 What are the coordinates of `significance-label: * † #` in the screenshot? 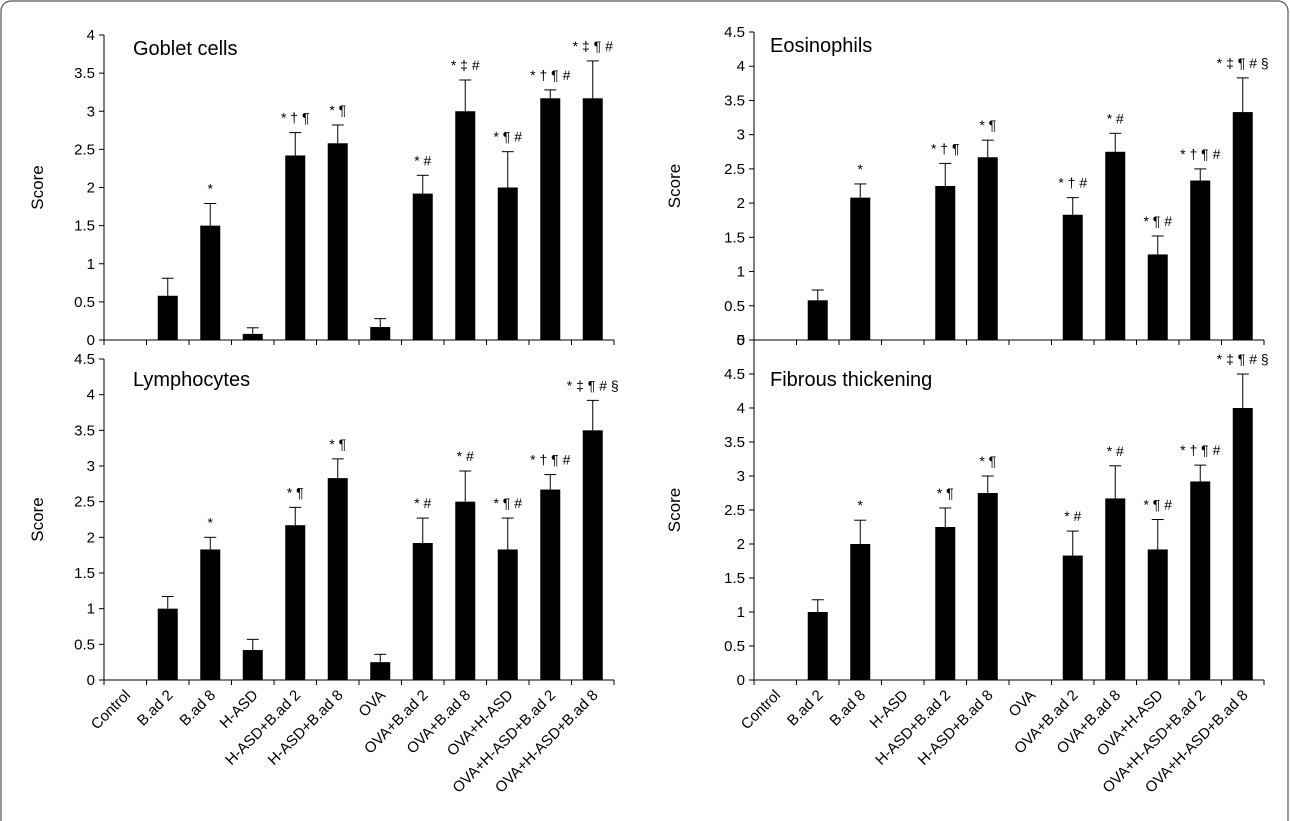 It's located at (1072, 183).